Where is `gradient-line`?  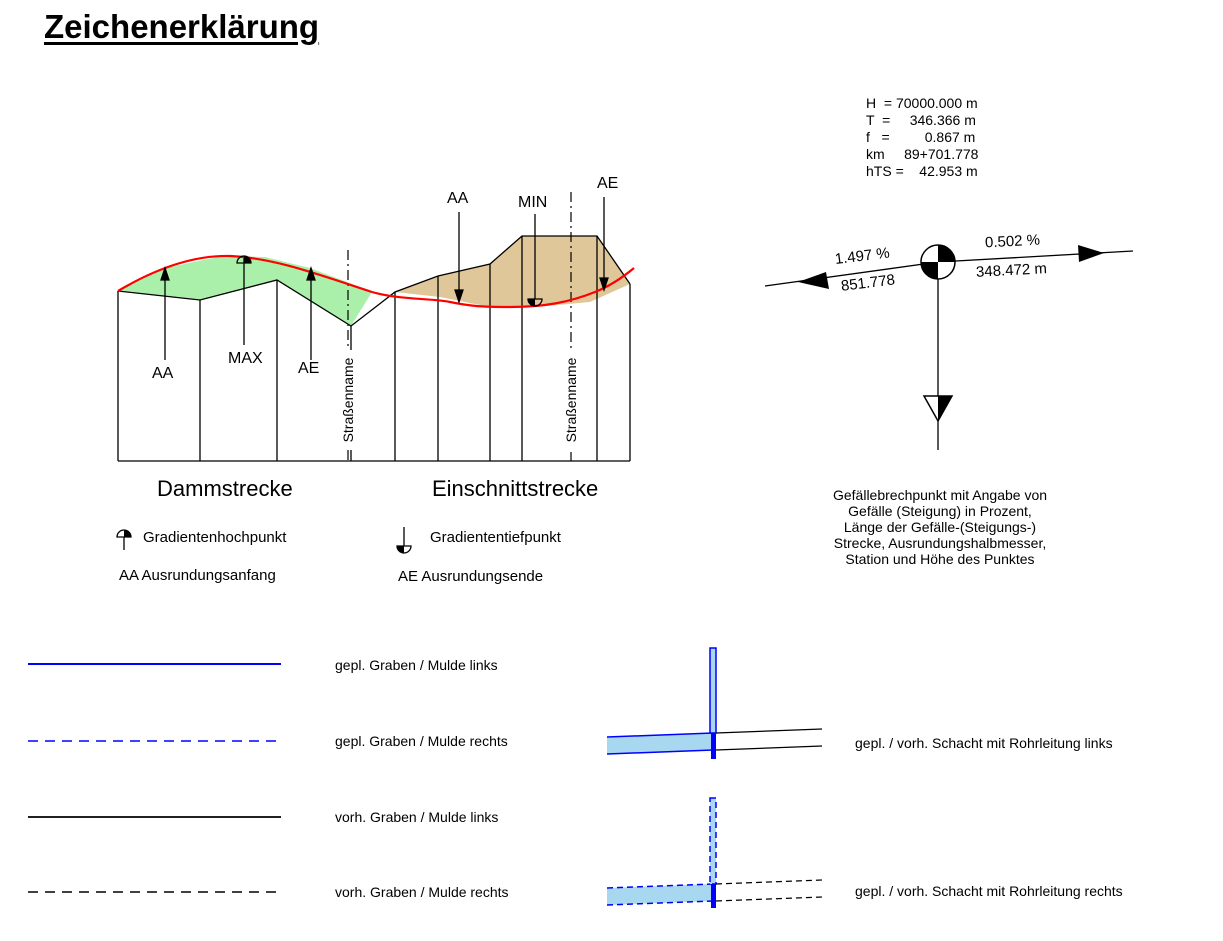
gradient-line is located at coordinates (376, 281).